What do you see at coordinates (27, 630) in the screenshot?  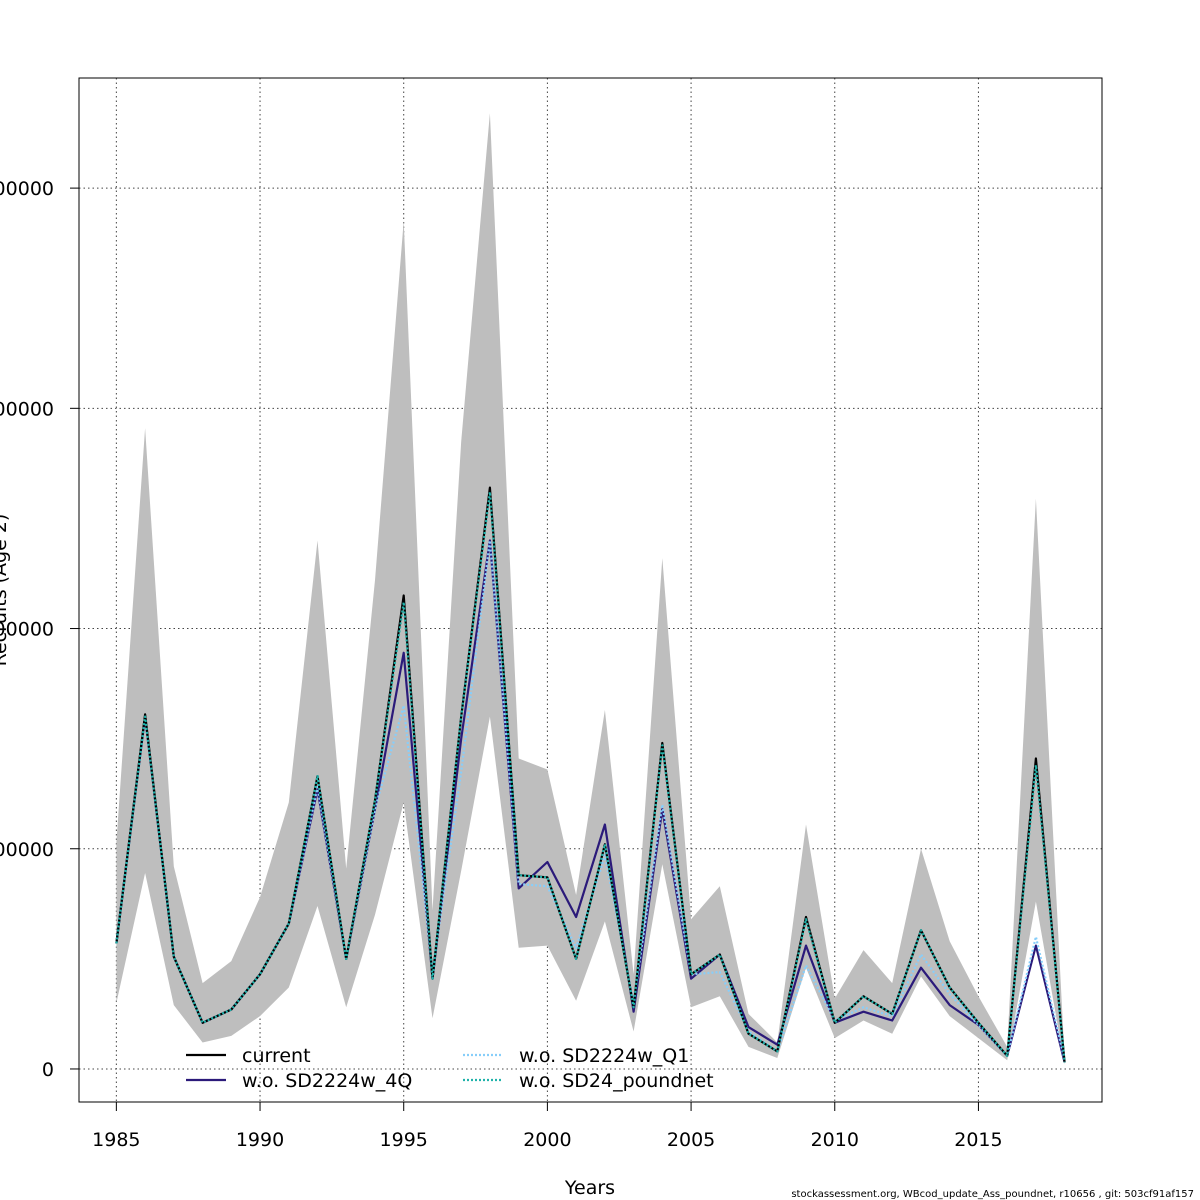 I see `y-tick-label: 200000` at bounding box center [27, 630].